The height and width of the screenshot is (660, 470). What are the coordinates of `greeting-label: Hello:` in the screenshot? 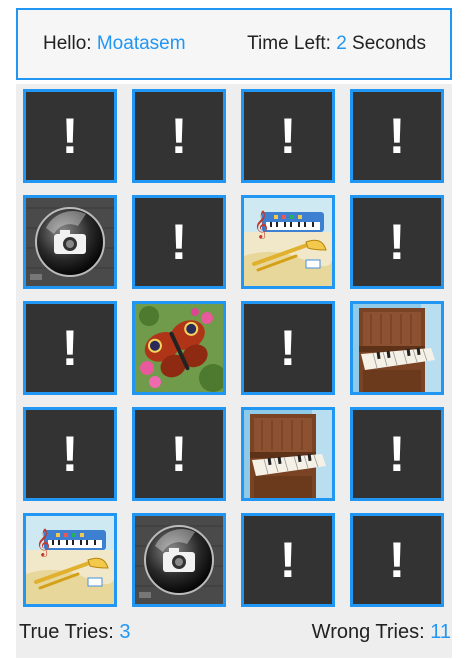 It's located at (67, 43).